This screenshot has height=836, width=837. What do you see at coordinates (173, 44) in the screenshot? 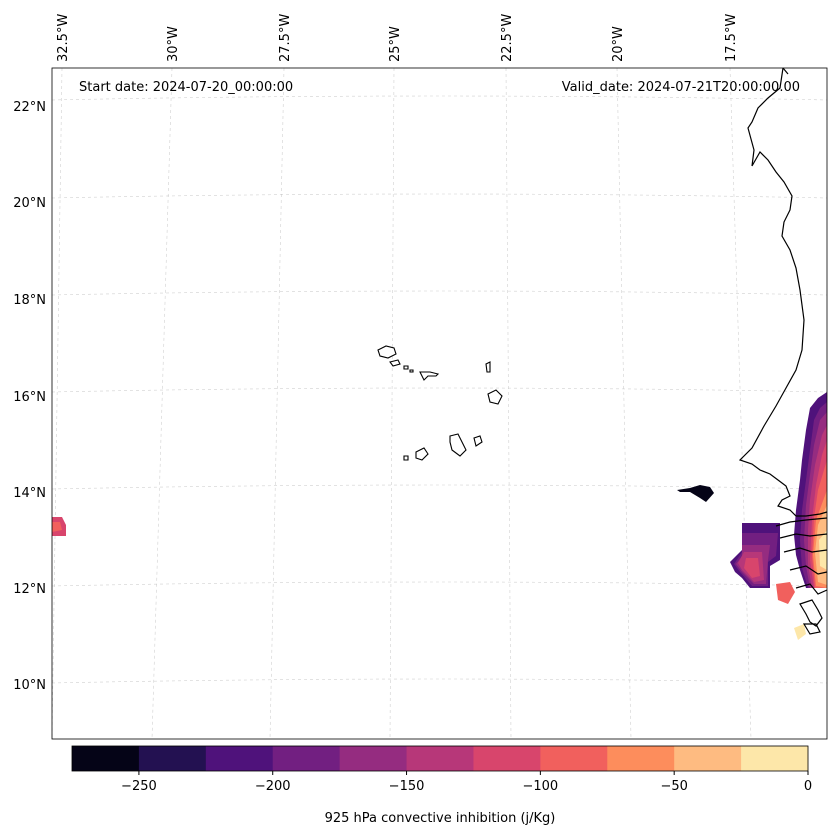
I see `lon-label: 30°W` at bounding box center [173, 44].